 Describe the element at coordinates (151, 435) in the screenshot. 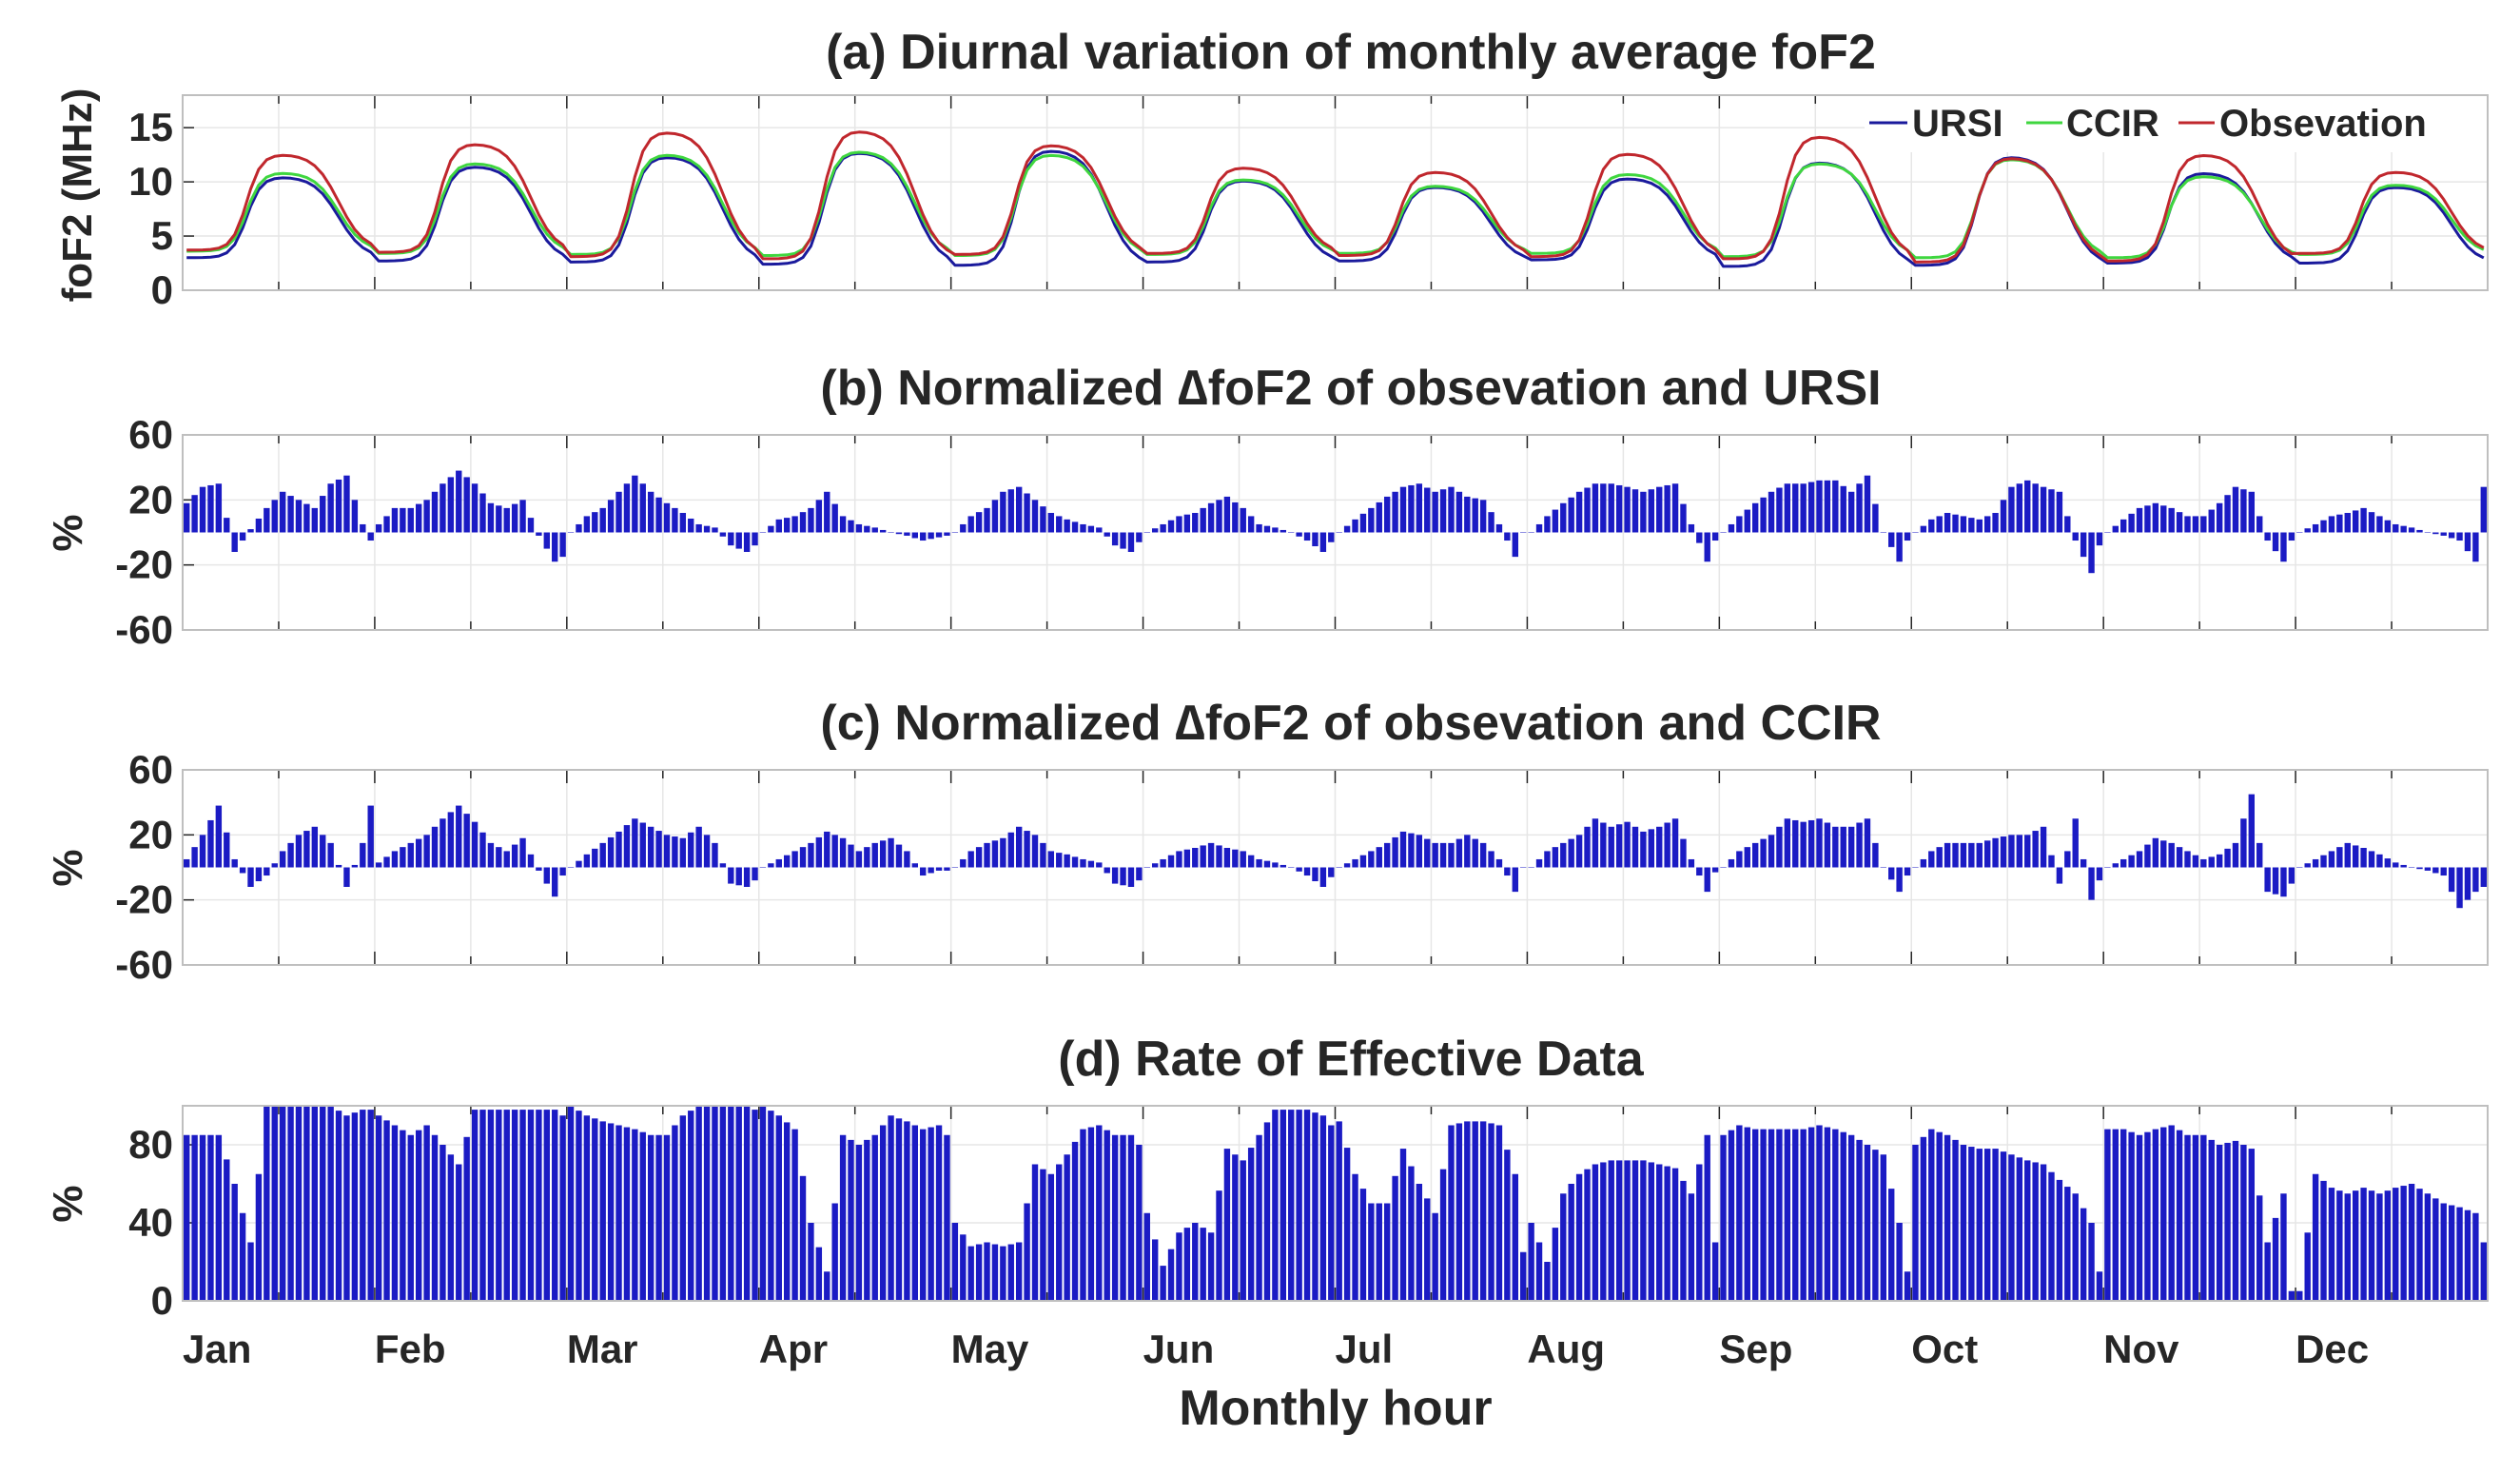

I see `panel-b-ytick-label: 60` at that location.